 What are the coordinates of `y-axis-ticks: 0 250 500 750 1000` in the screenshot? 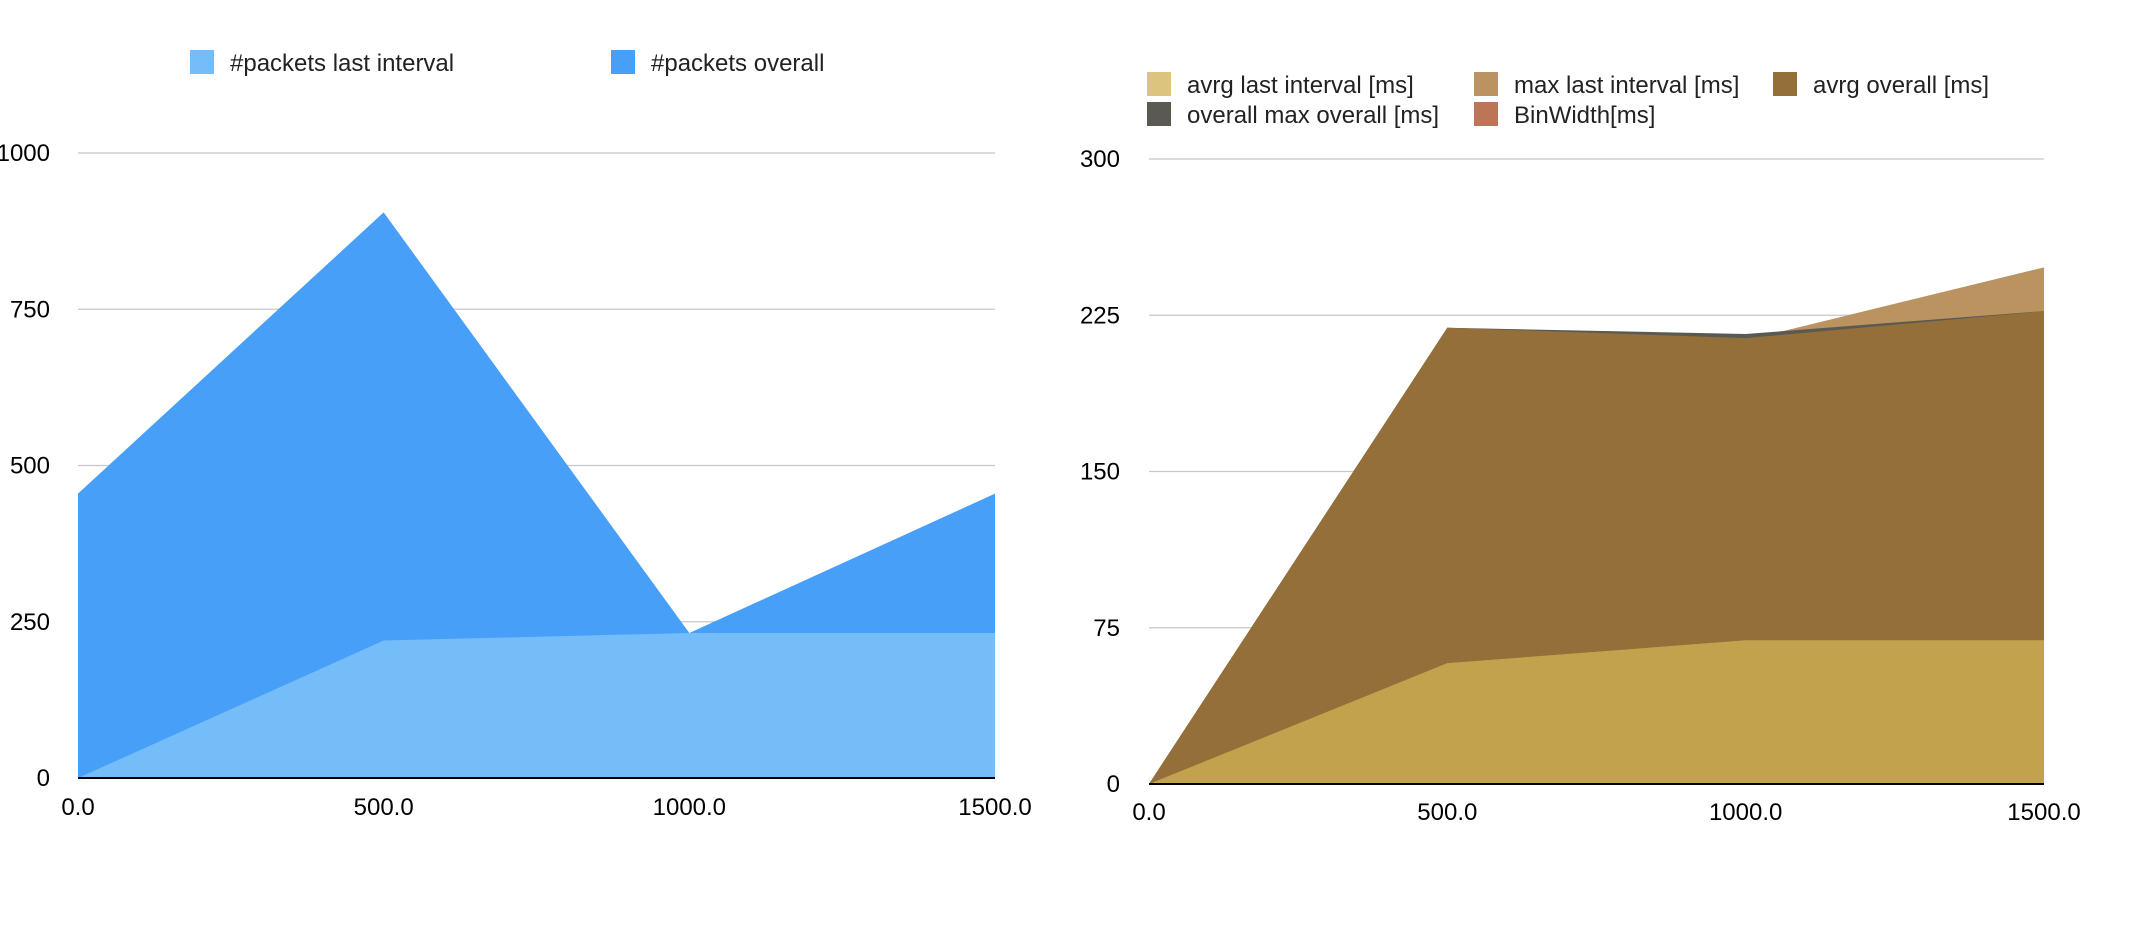 It's located at (25, 466).